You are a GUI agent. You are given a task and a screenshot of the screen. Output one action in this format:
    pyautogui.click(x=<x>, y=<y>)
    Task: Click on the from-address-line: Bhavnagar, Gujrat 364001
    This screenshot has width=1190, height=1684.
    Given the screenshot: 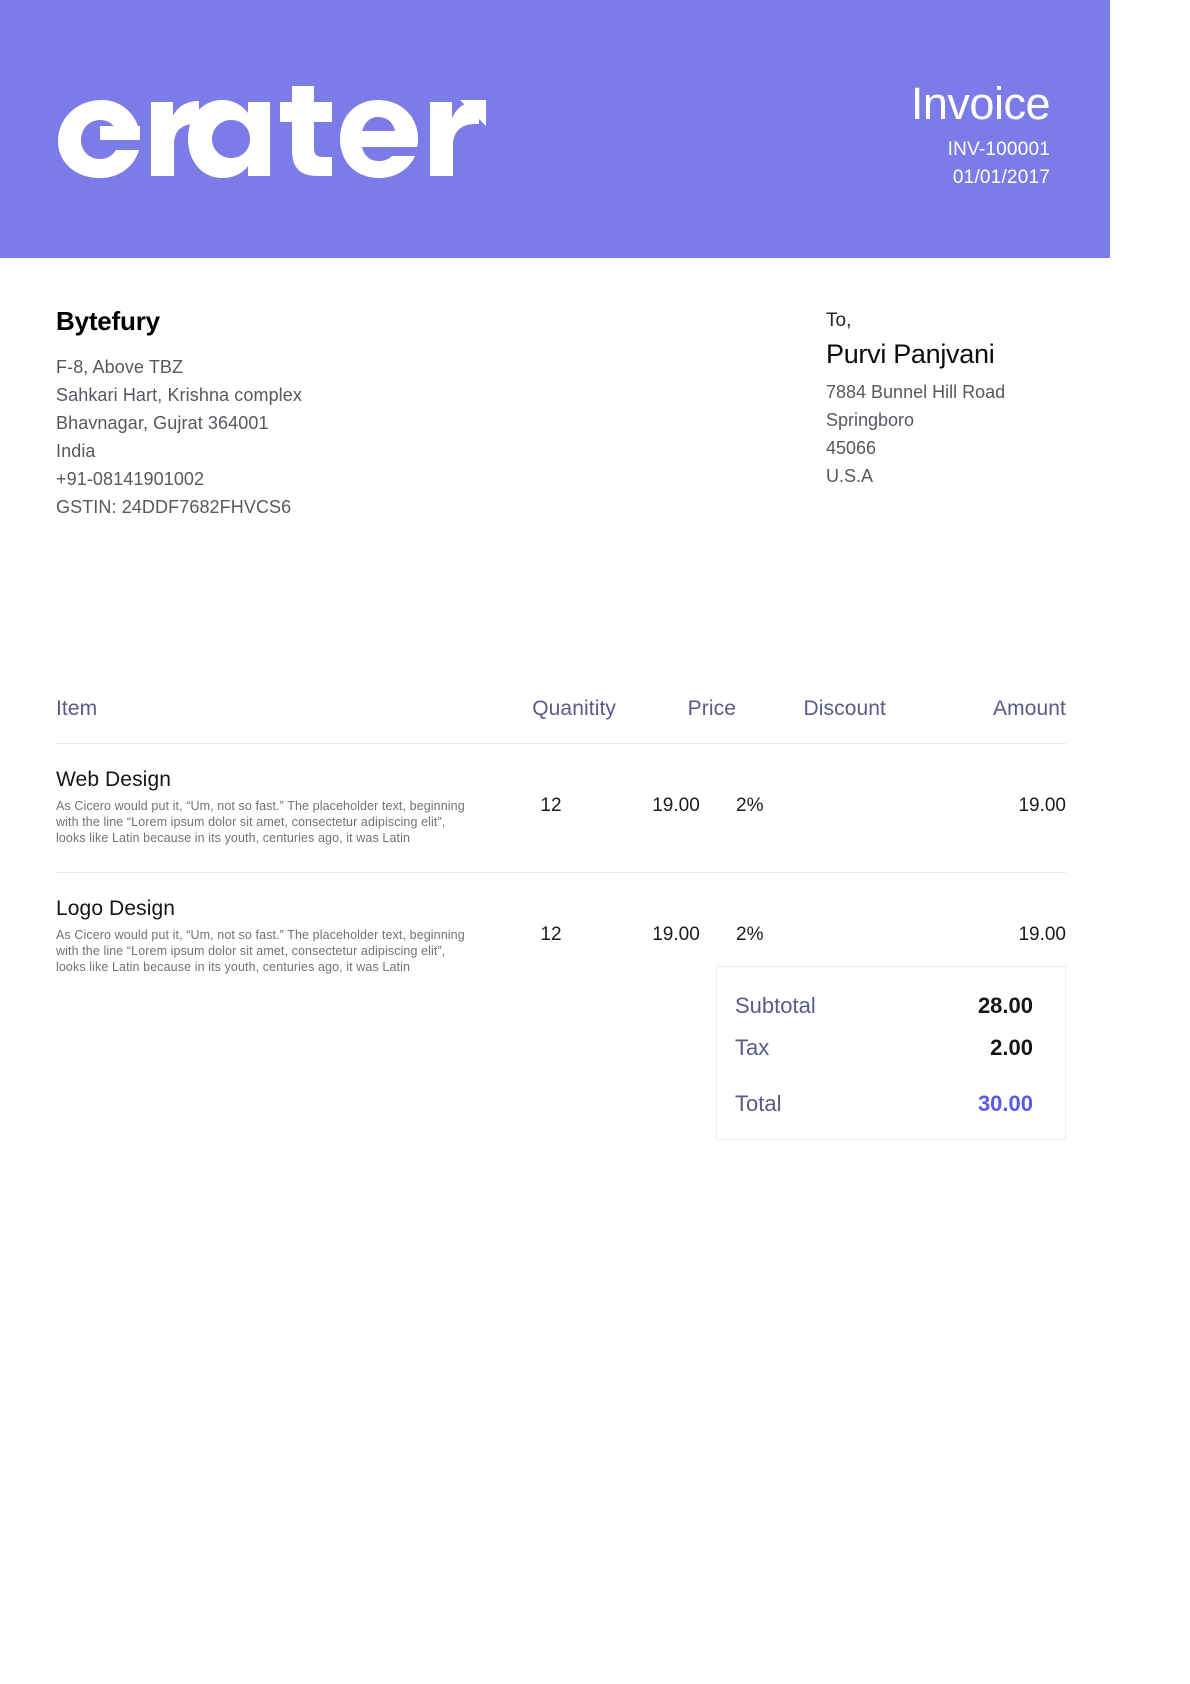 What is the action you would take?
    pyautogui.click(x=162, y=423)
    